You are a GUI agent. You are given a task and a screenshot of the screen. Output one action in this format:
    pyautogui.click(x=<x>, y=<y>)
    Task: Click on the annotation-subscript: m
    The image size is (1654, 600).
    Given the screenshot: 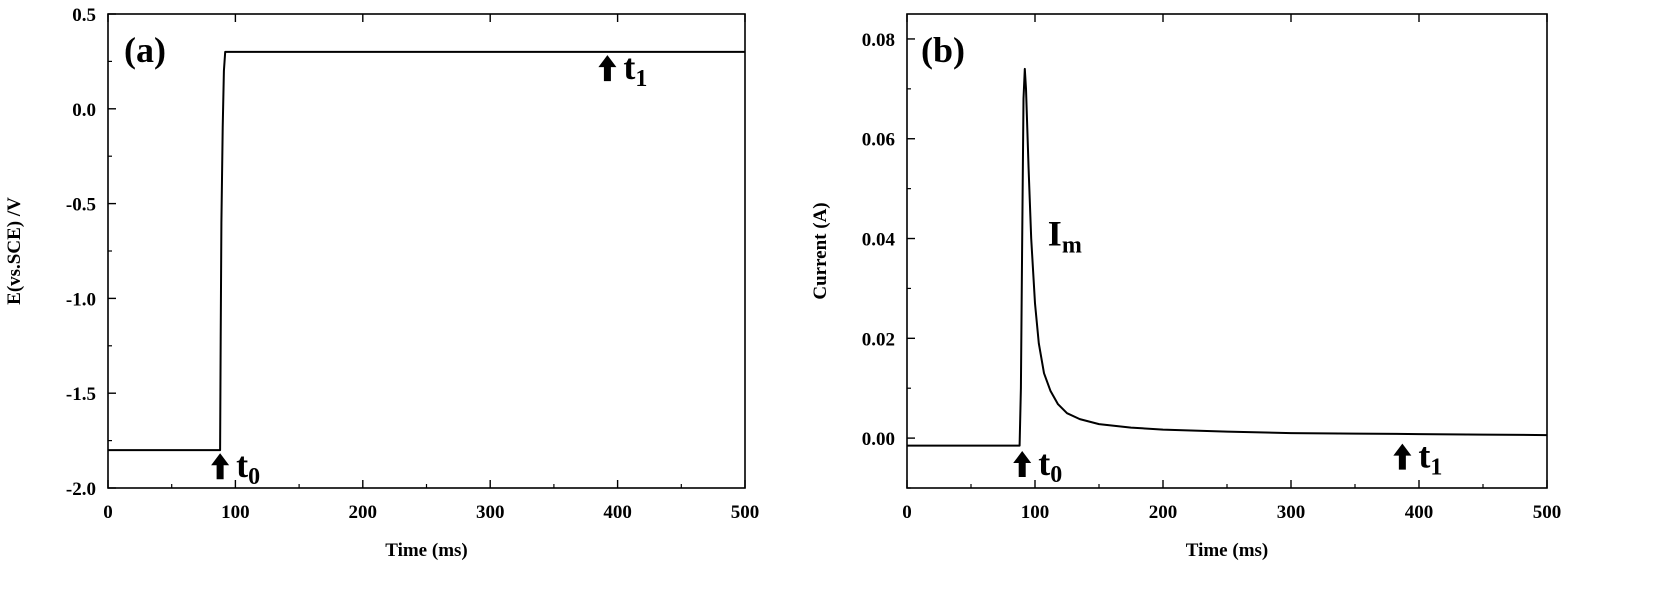 What is the action you would take?
    pyautogui.click(x=1072, y=246)
    